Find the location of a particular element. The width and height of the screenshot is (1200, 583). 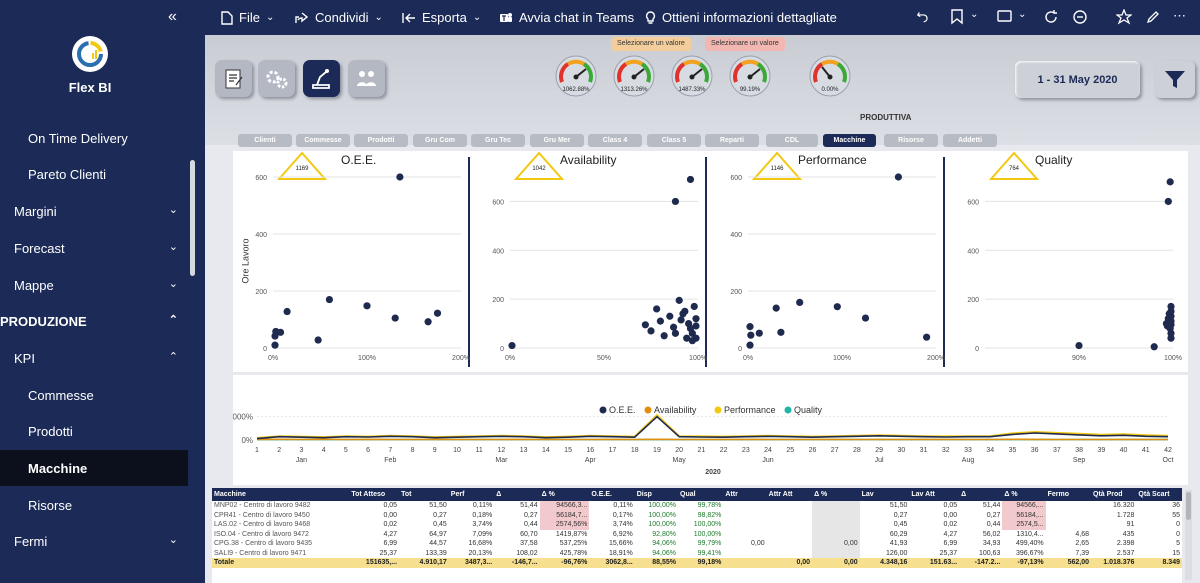

column-header: Attr Att is located at coordinates (789, 494).